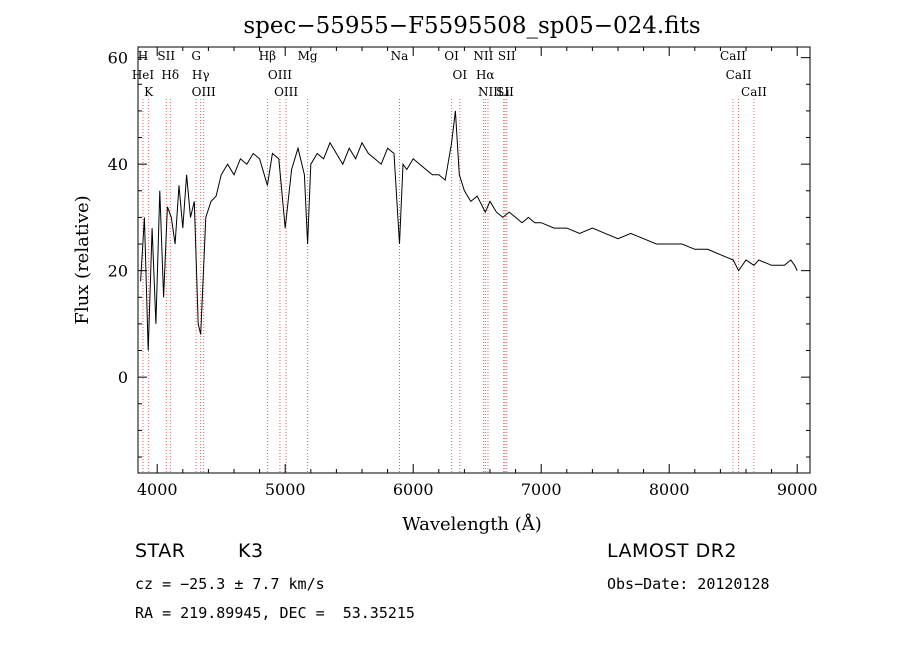 This screenshot has height=650, width=900. I want to click on line-label: Li, so click(504, 92).